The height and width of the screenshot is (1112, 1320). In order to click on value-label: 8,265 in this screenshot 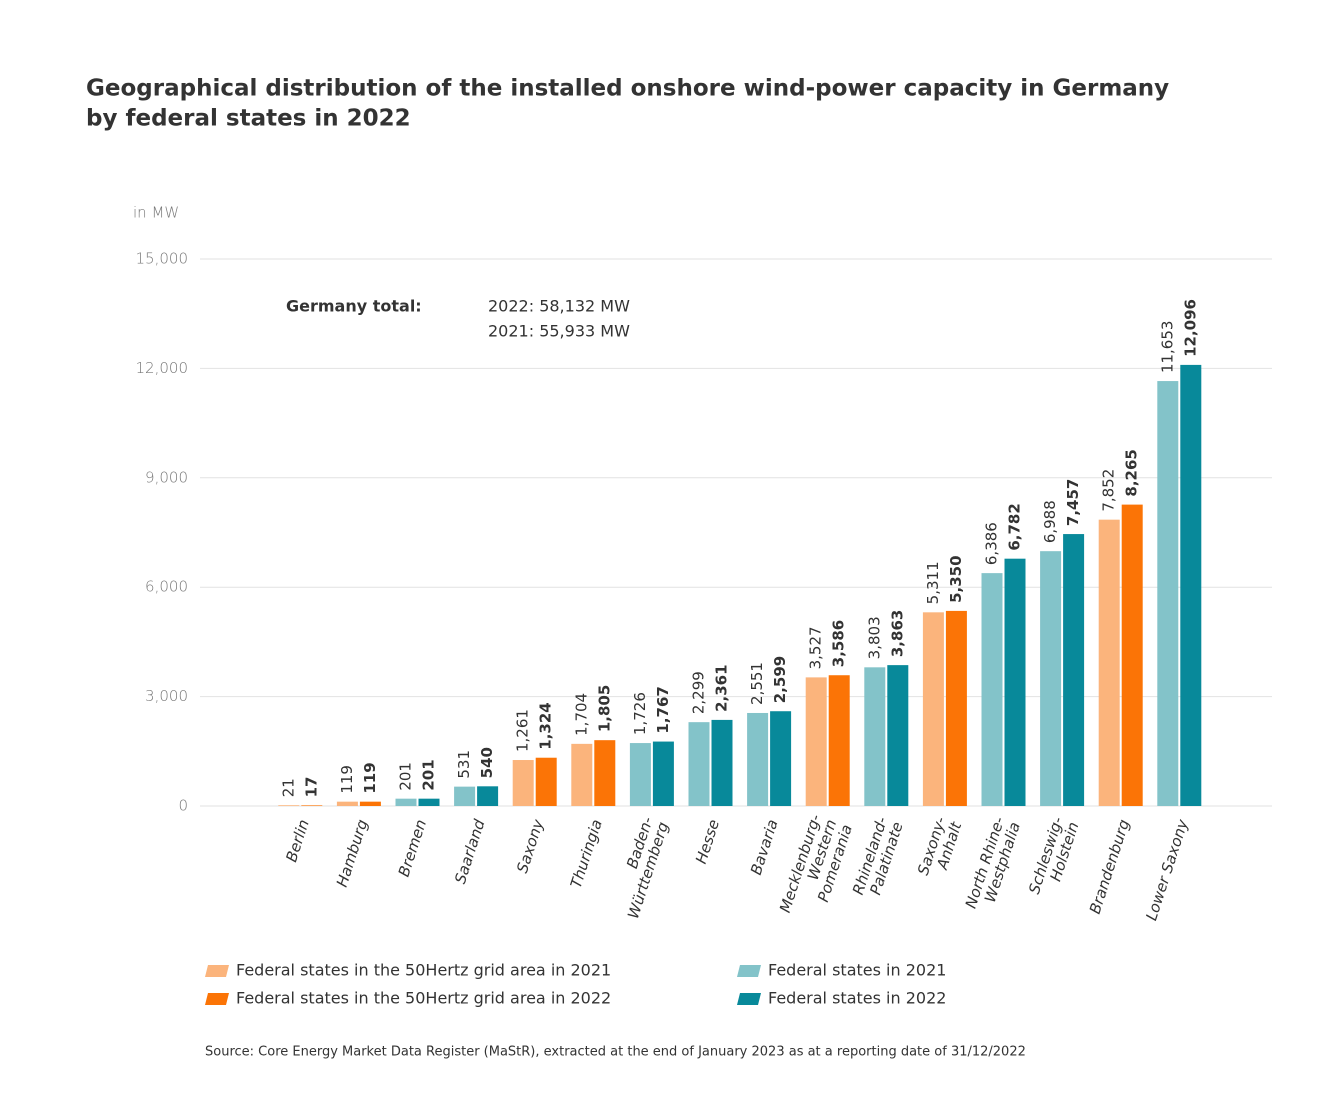, I will do `click(1132, 472)`.